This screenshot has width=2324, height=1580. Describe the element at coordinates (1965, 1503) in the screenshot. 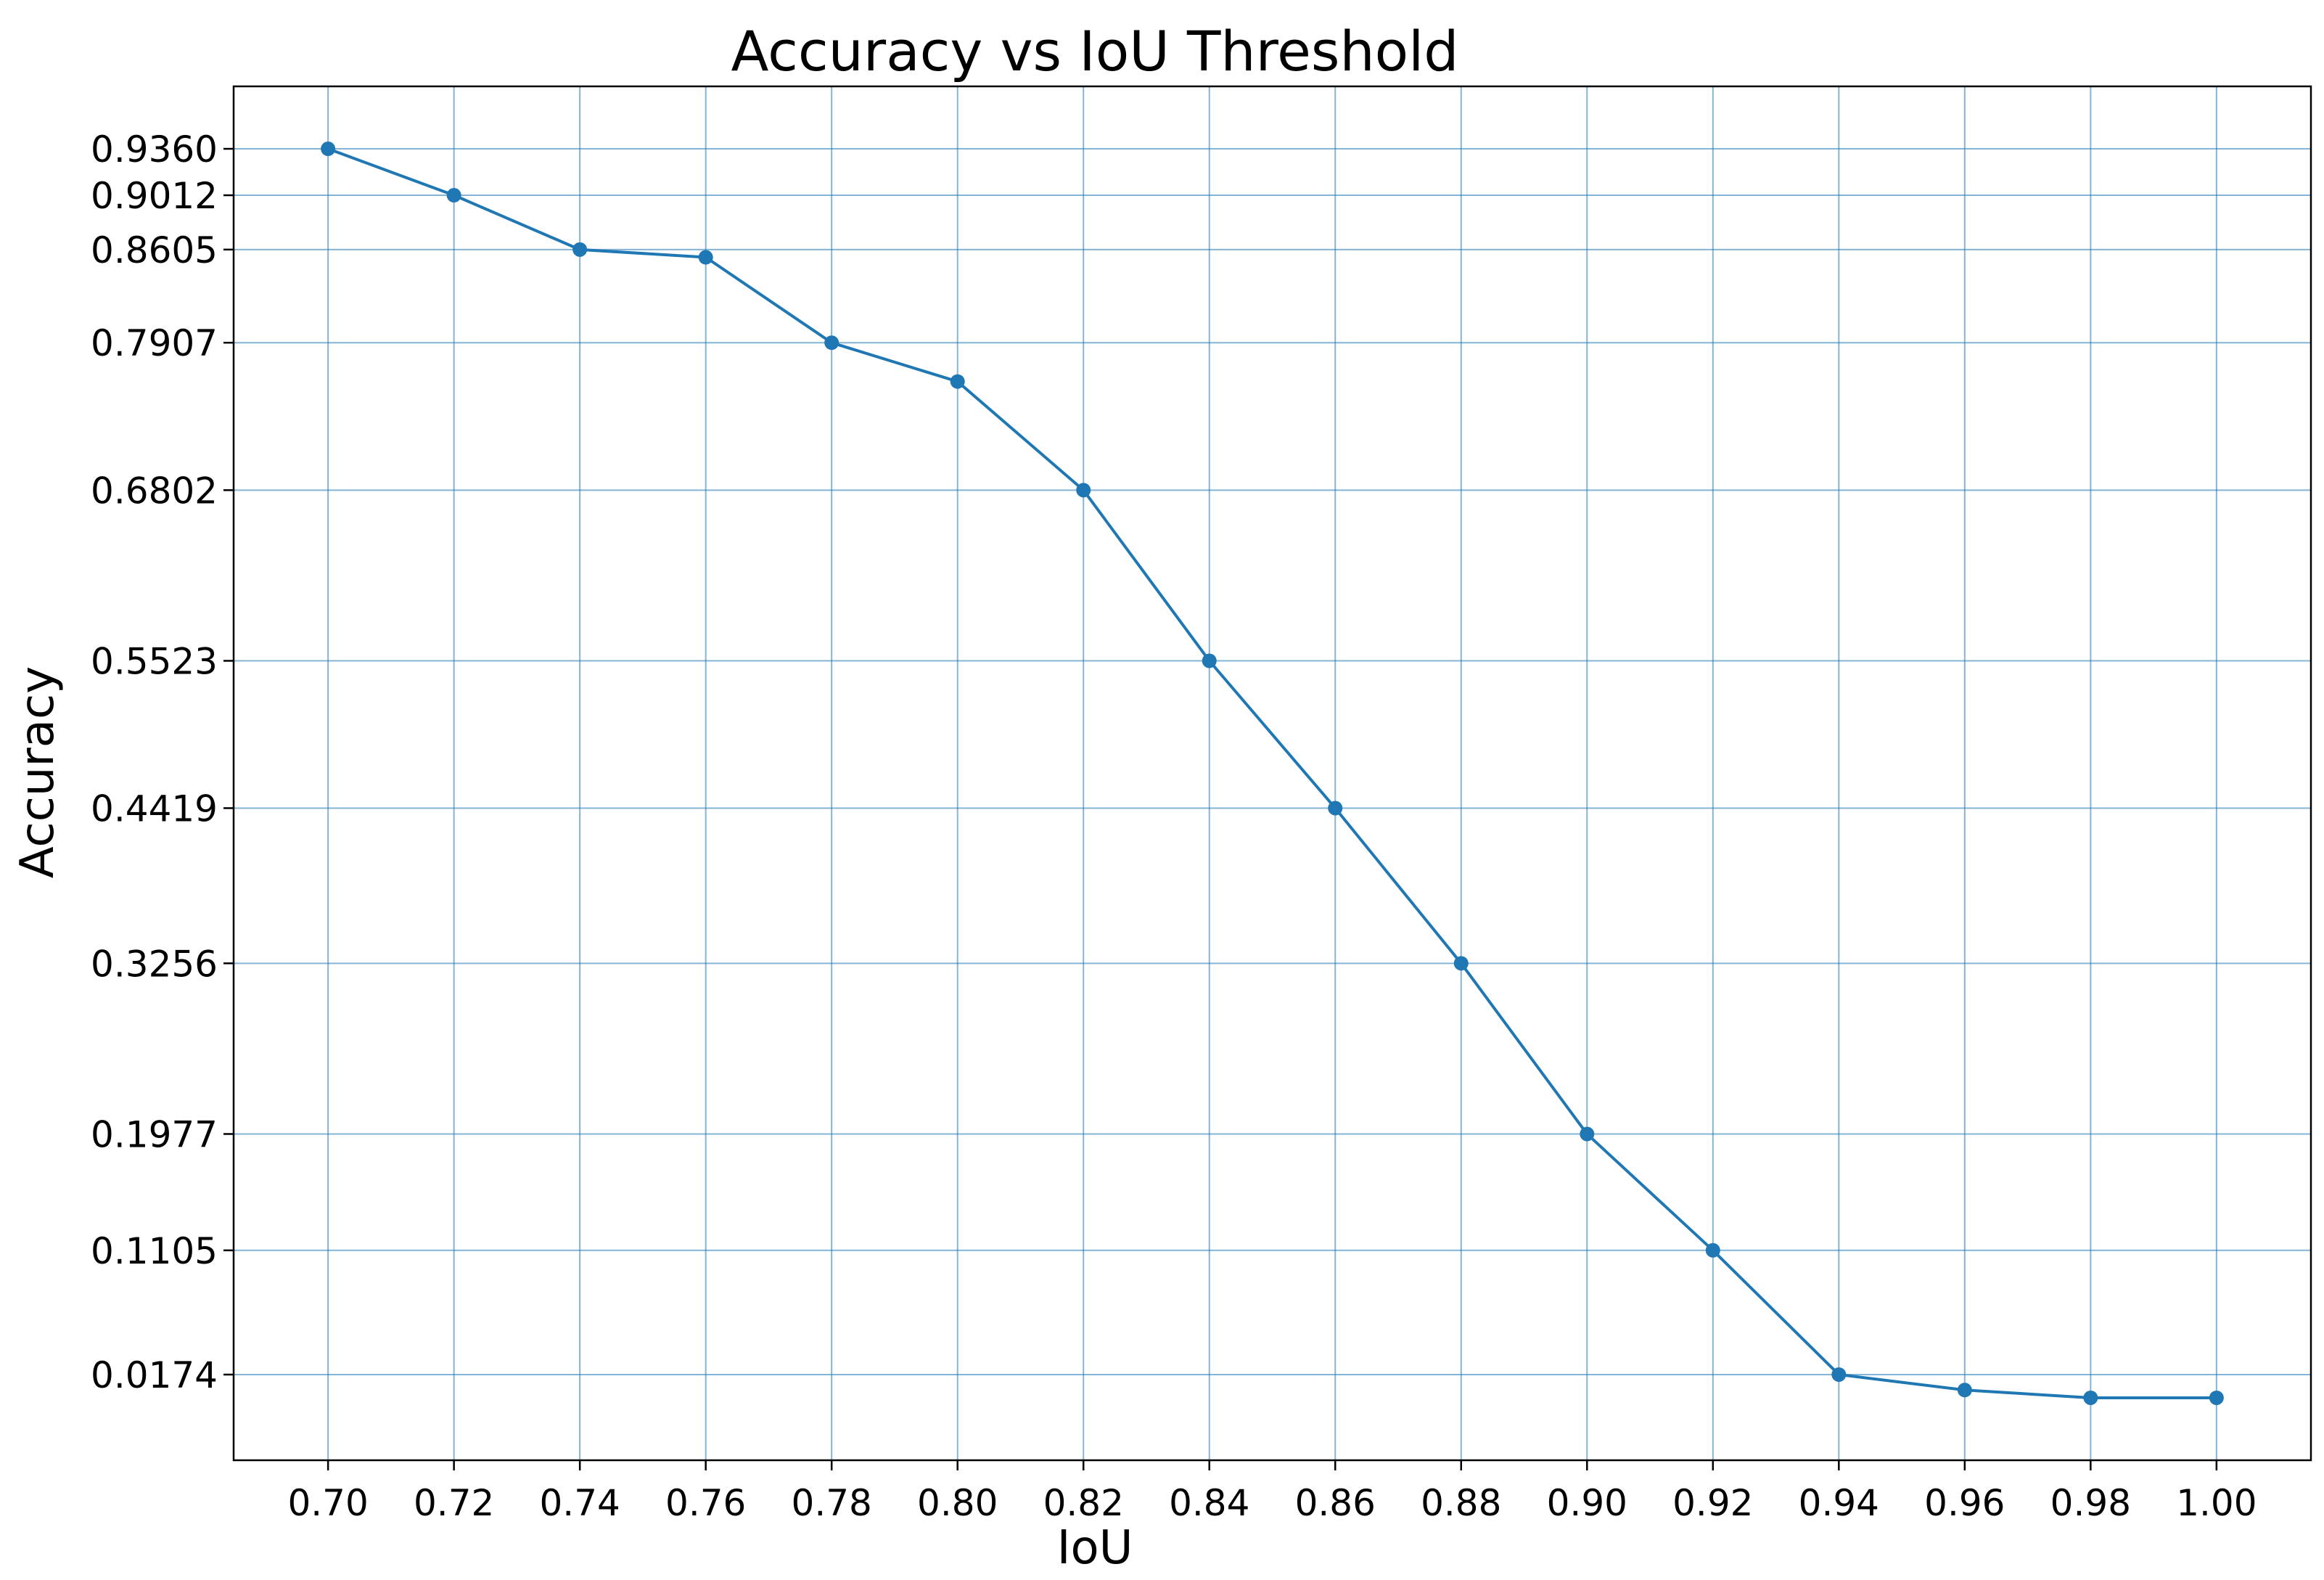

I see `x-tick-label: 0.96` at that location.